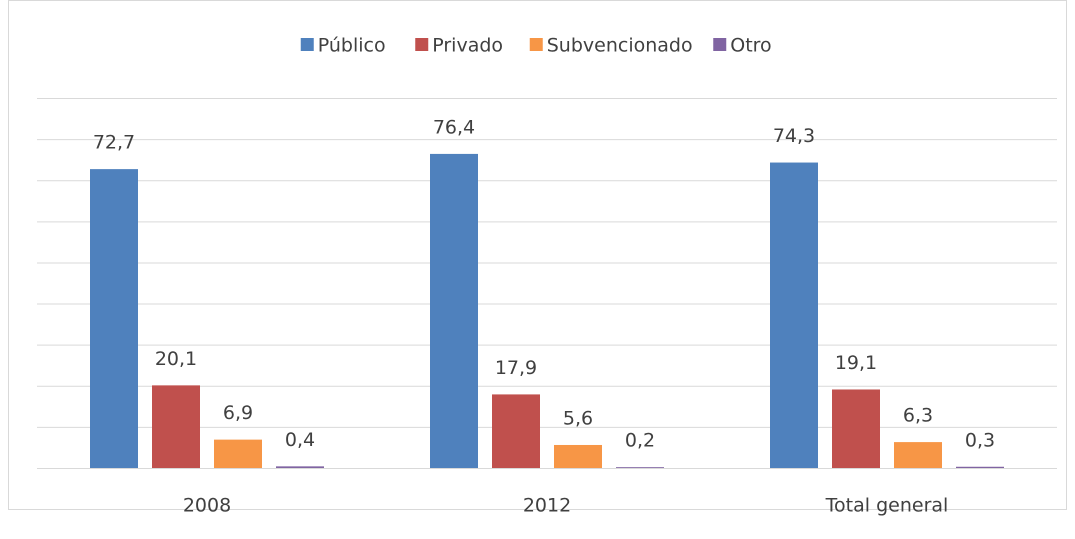 The image size is (1075, 539). Describe the element at coordinates (467, 46) in the screenshot. I see `legend-label: Privado` at that location.